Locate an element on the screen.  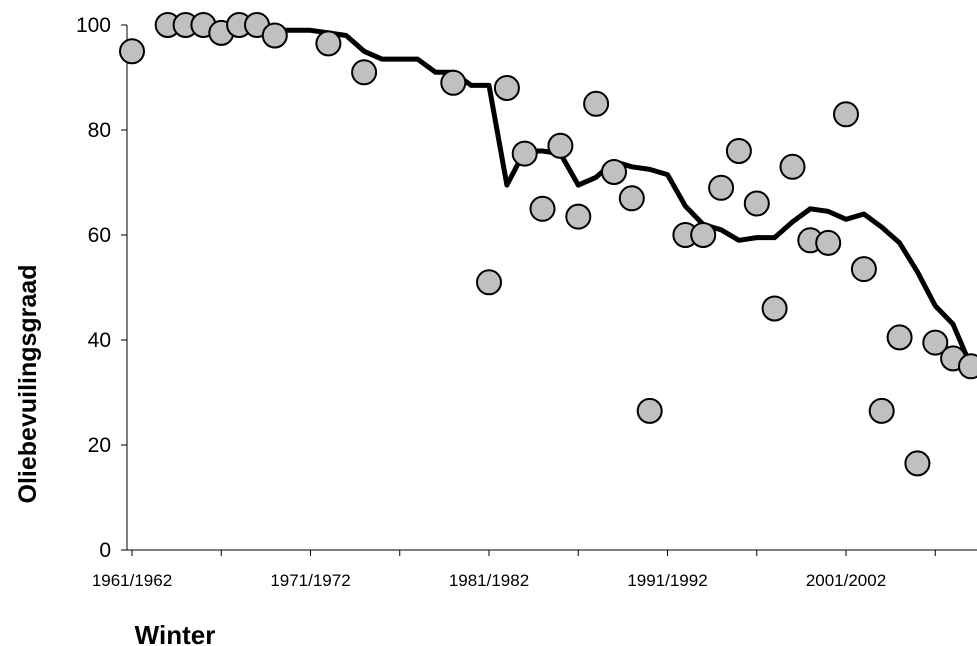
y-tick-label: 20 is located at coordinates (99, 445).